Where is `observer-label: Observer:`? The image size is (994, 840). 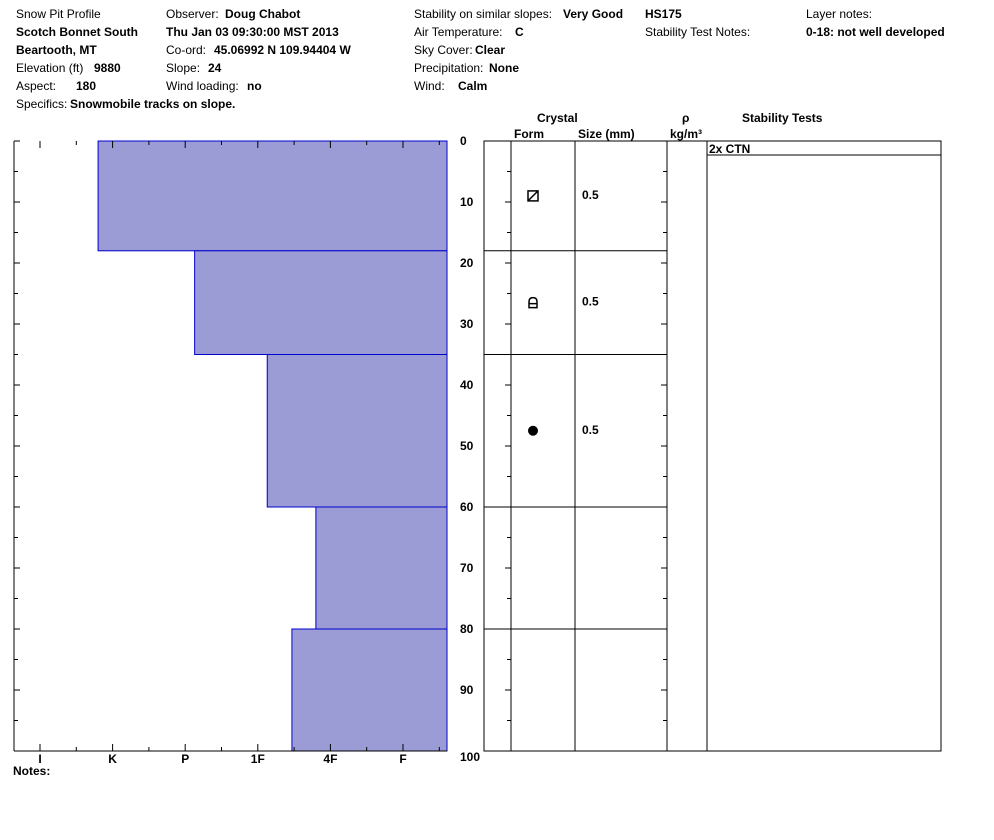 observer-label: Observer: is located at coordinates (192, 14).